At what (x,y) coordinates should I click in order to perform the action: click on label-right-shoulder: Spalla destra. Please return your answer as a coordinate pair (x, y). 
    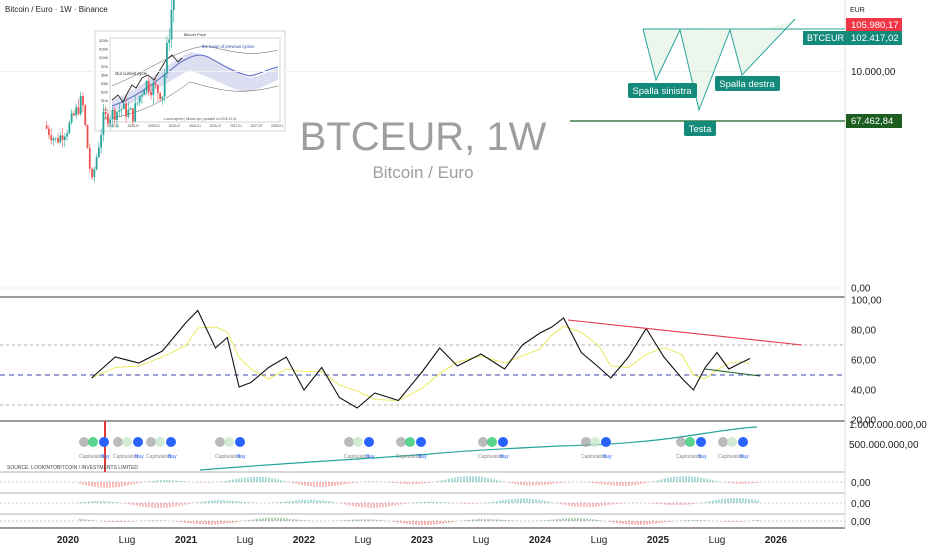
    Looking at the image, I should click on (747, 84).